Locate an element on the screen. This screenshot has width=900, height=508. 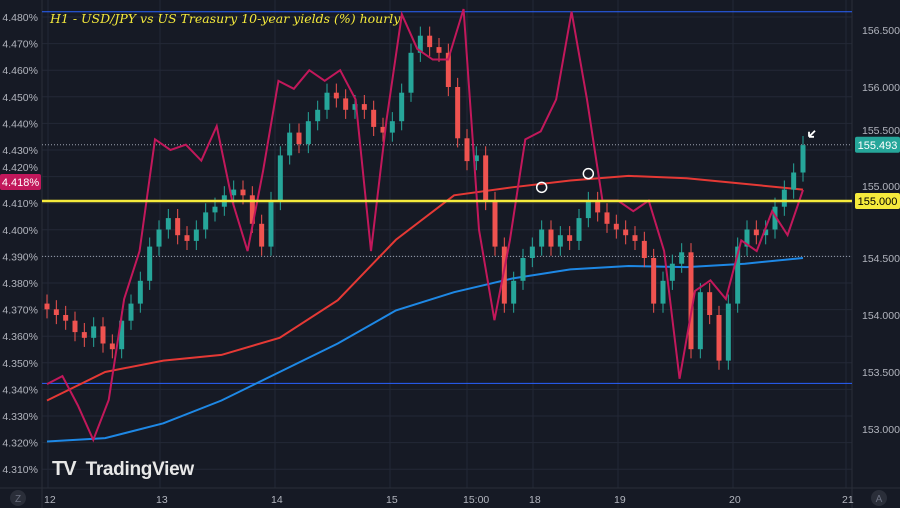
time-axis-tick-label: 21 is located at coordinates (848, 500).